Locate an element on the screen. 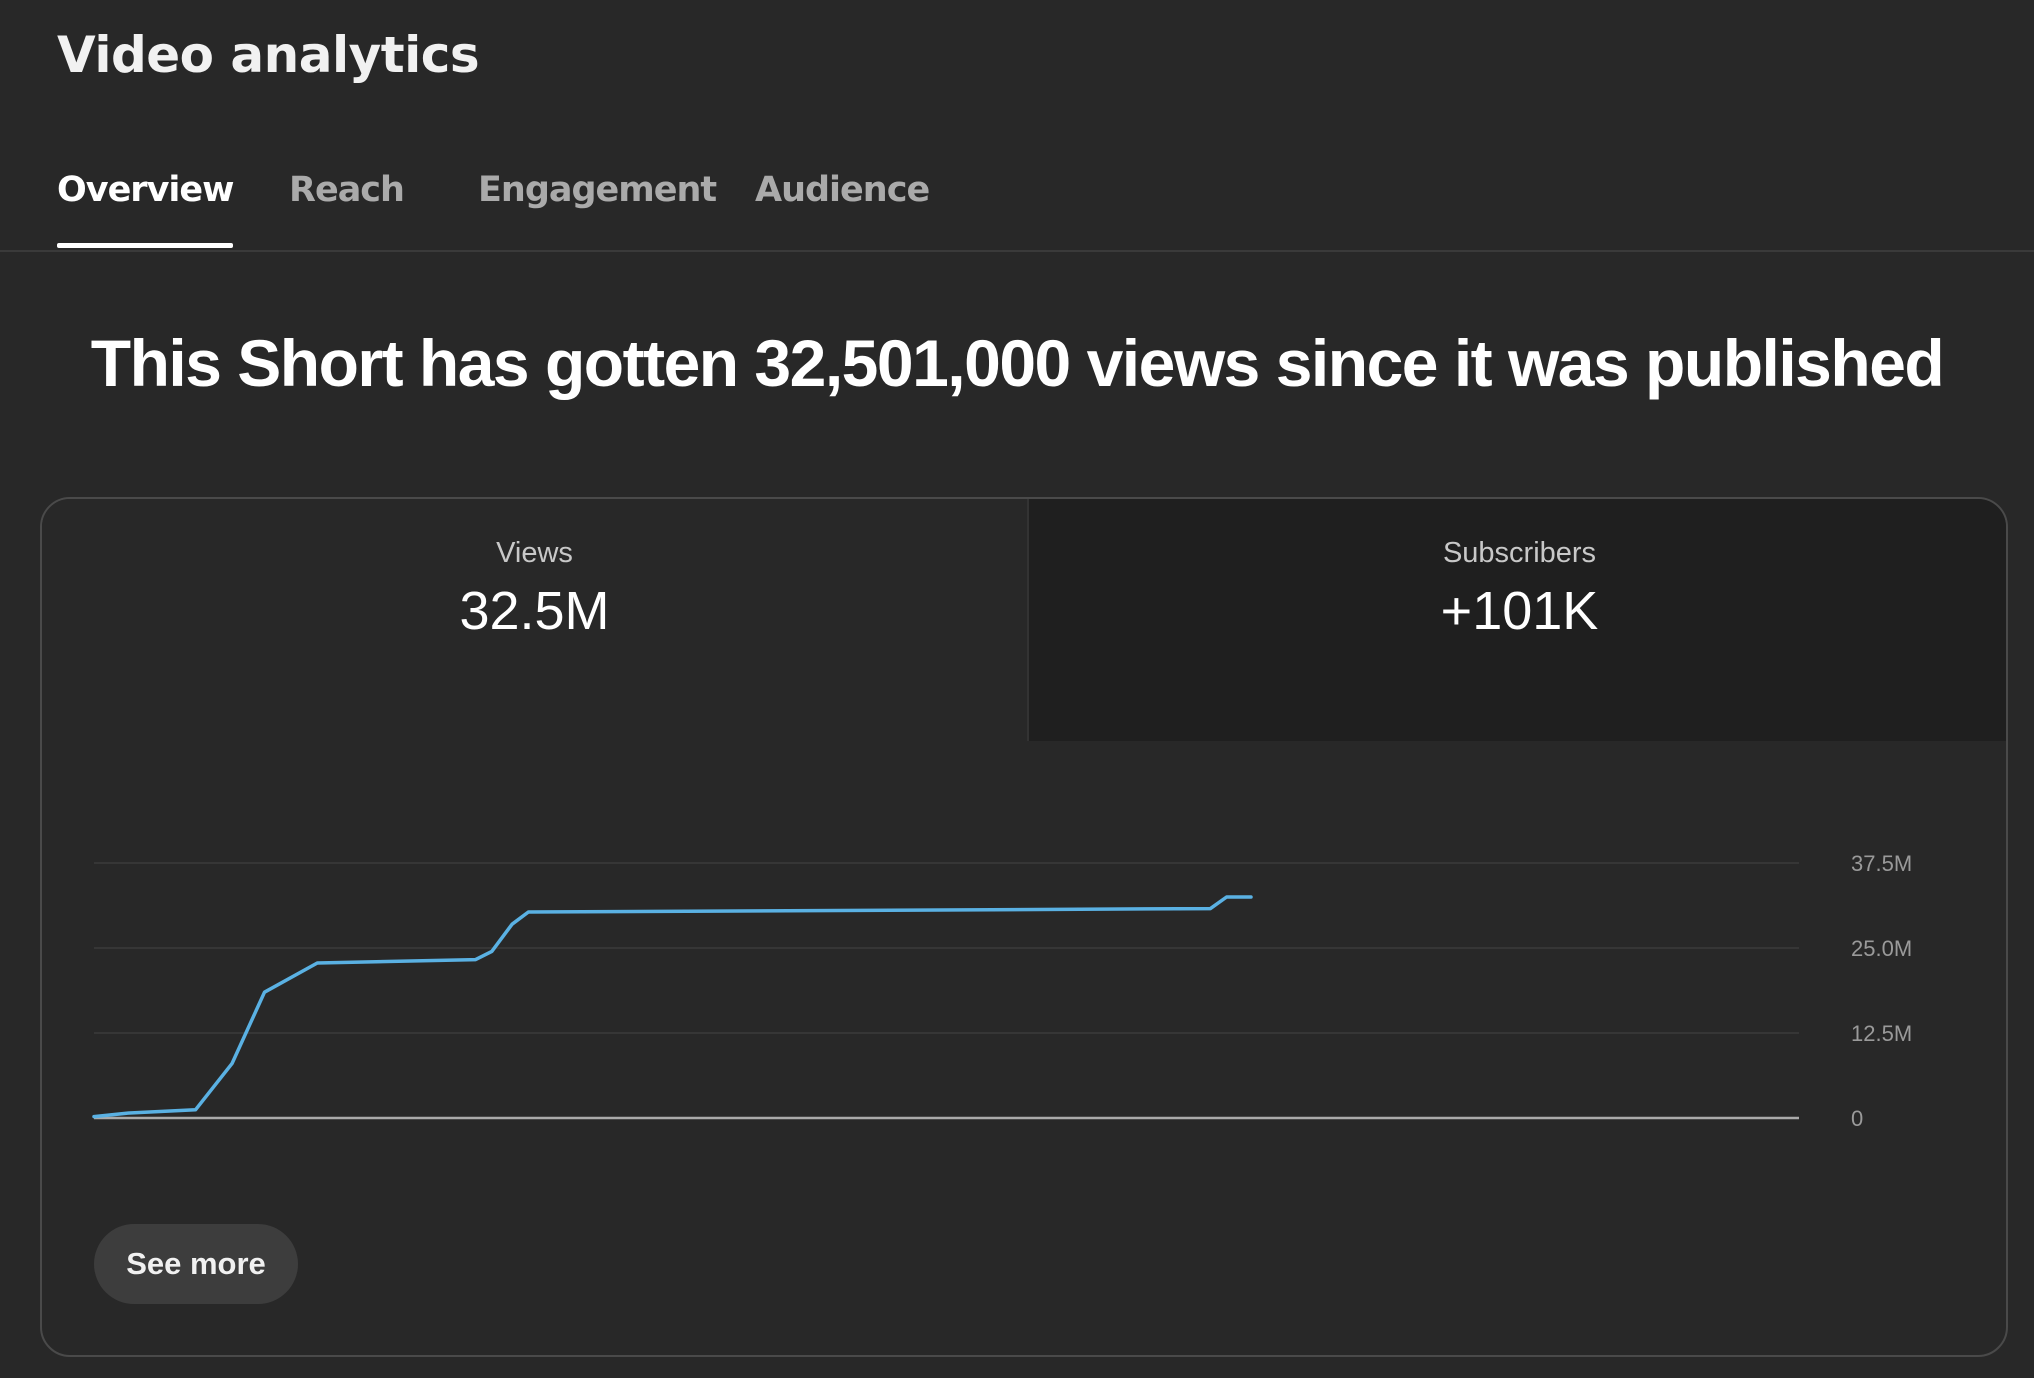 This screenshot has height=1378, width=2034. x-tick-label: 14 is located at coordinates (662, 1139).